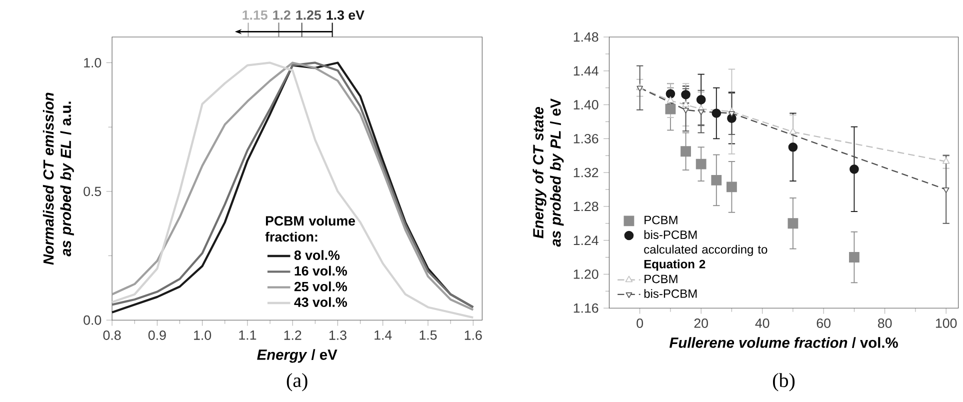 The height and width of the screenshot is (402, 963). I want to click on x-tick-label: 1.6, so click(473, 335).